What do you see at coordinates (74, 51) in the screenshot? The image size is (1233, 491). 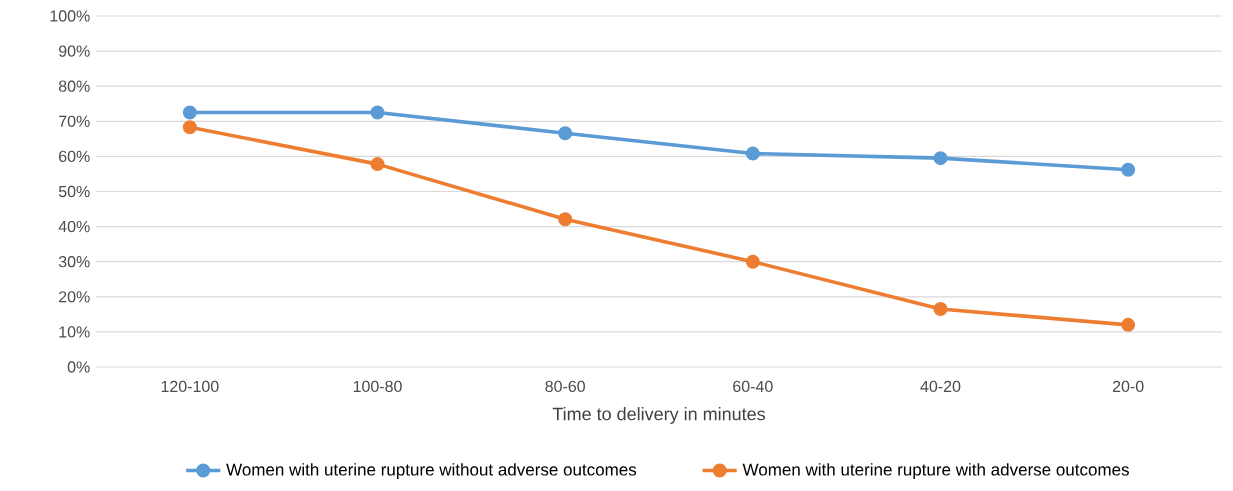 I see `y-tick-label: 90%` at bounding box center [74, 51].